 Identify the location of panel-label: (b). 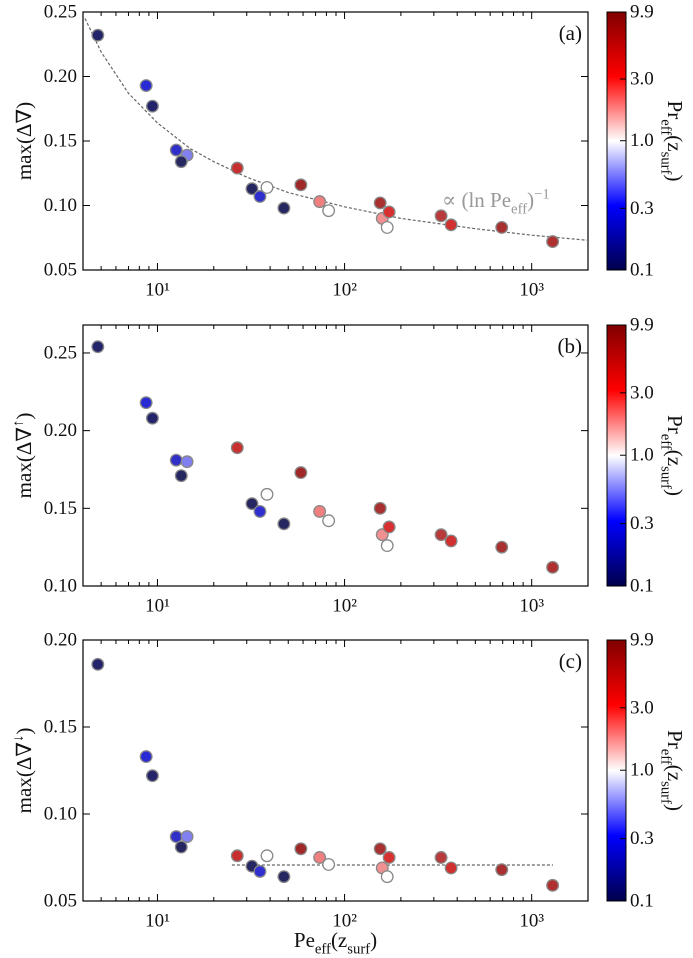
(570, 346).